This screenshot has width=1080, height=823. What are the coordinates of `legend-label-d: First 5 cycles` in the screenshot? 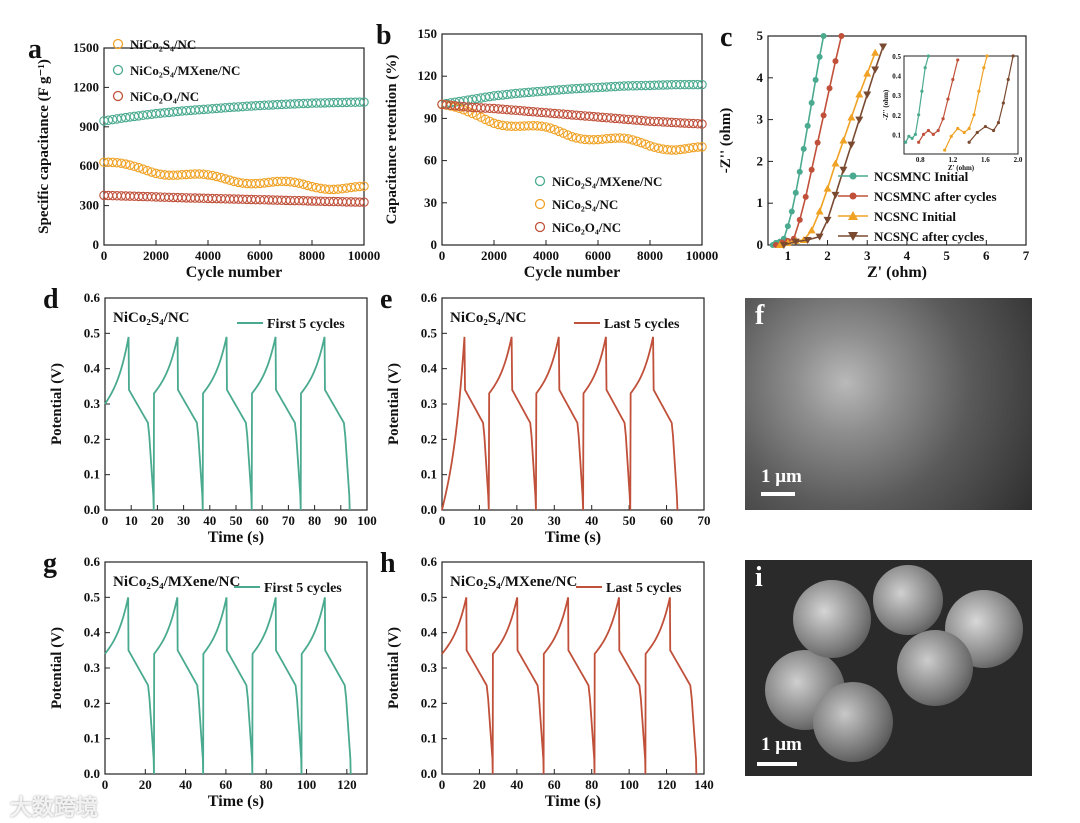 It's located at (306, 324).